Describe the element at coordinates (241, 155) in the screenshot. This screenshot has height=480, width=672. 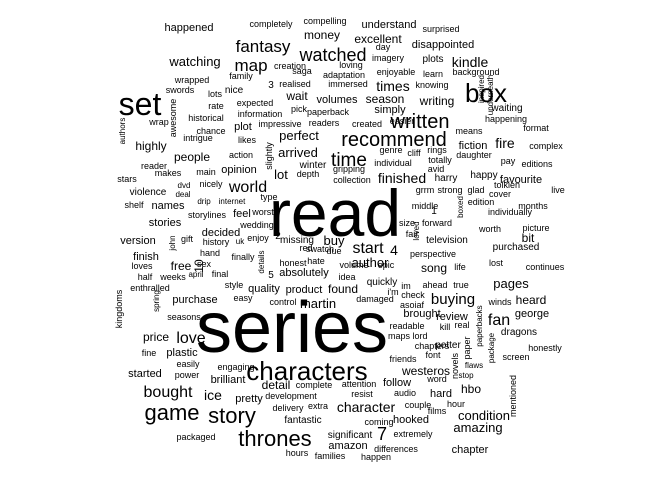
I see `cloud-word-action: action` at that location.